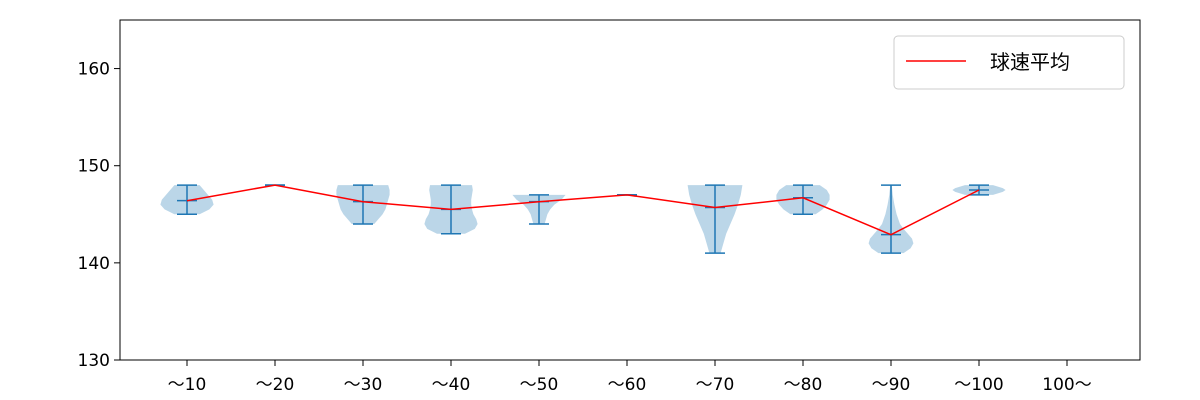  I want to click on x-axis: ～10 ～20 ～30 ～40 ～50 ～60 ～70 ～80 ～90 ～100 100～, so click(630, 377).